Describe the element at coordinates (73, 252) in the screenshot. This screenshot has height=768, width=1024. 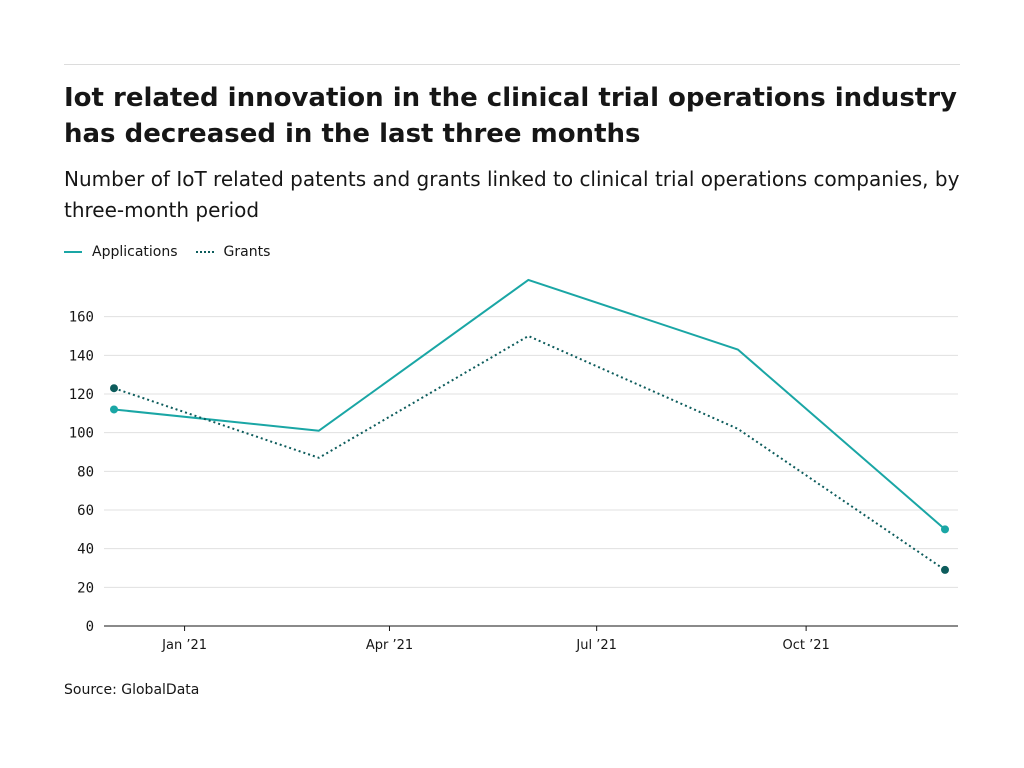
I see `legend-swatch-applications` at that location.